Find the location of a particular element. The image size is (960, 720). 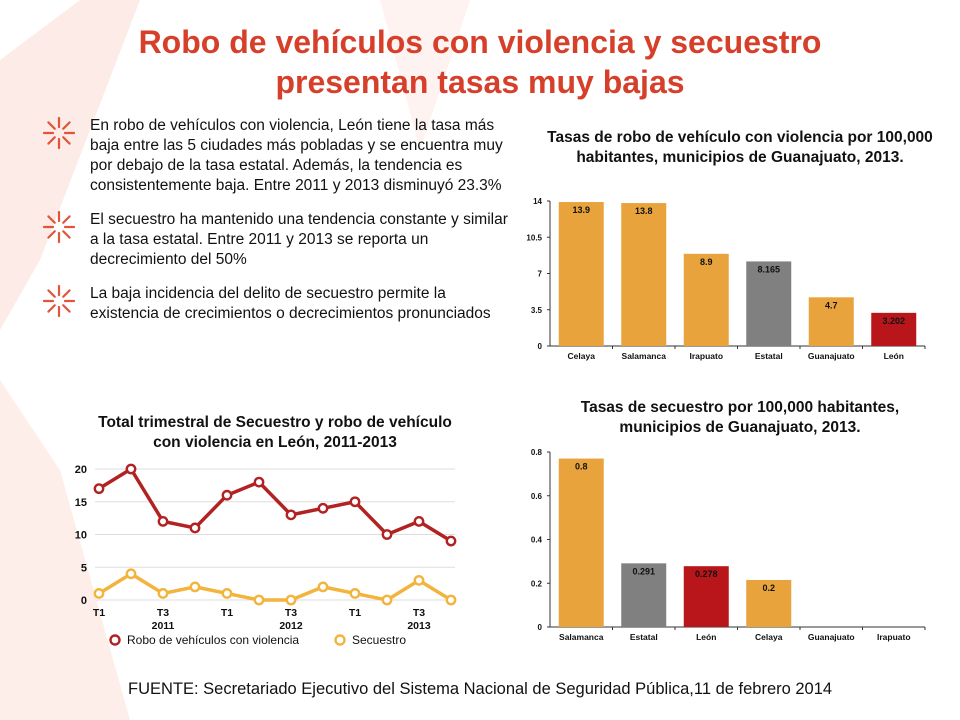

bar-value-label: 3.202 is located at coordinates (893, 321).